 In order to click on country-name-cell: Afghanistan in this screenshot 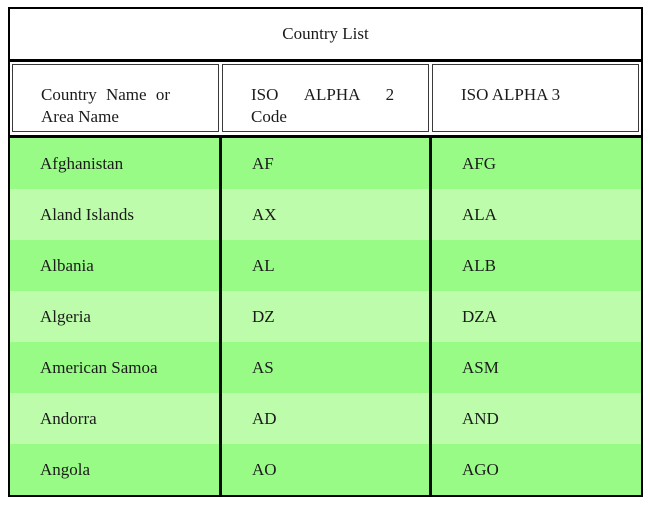, I will do `click(82, 163)`.